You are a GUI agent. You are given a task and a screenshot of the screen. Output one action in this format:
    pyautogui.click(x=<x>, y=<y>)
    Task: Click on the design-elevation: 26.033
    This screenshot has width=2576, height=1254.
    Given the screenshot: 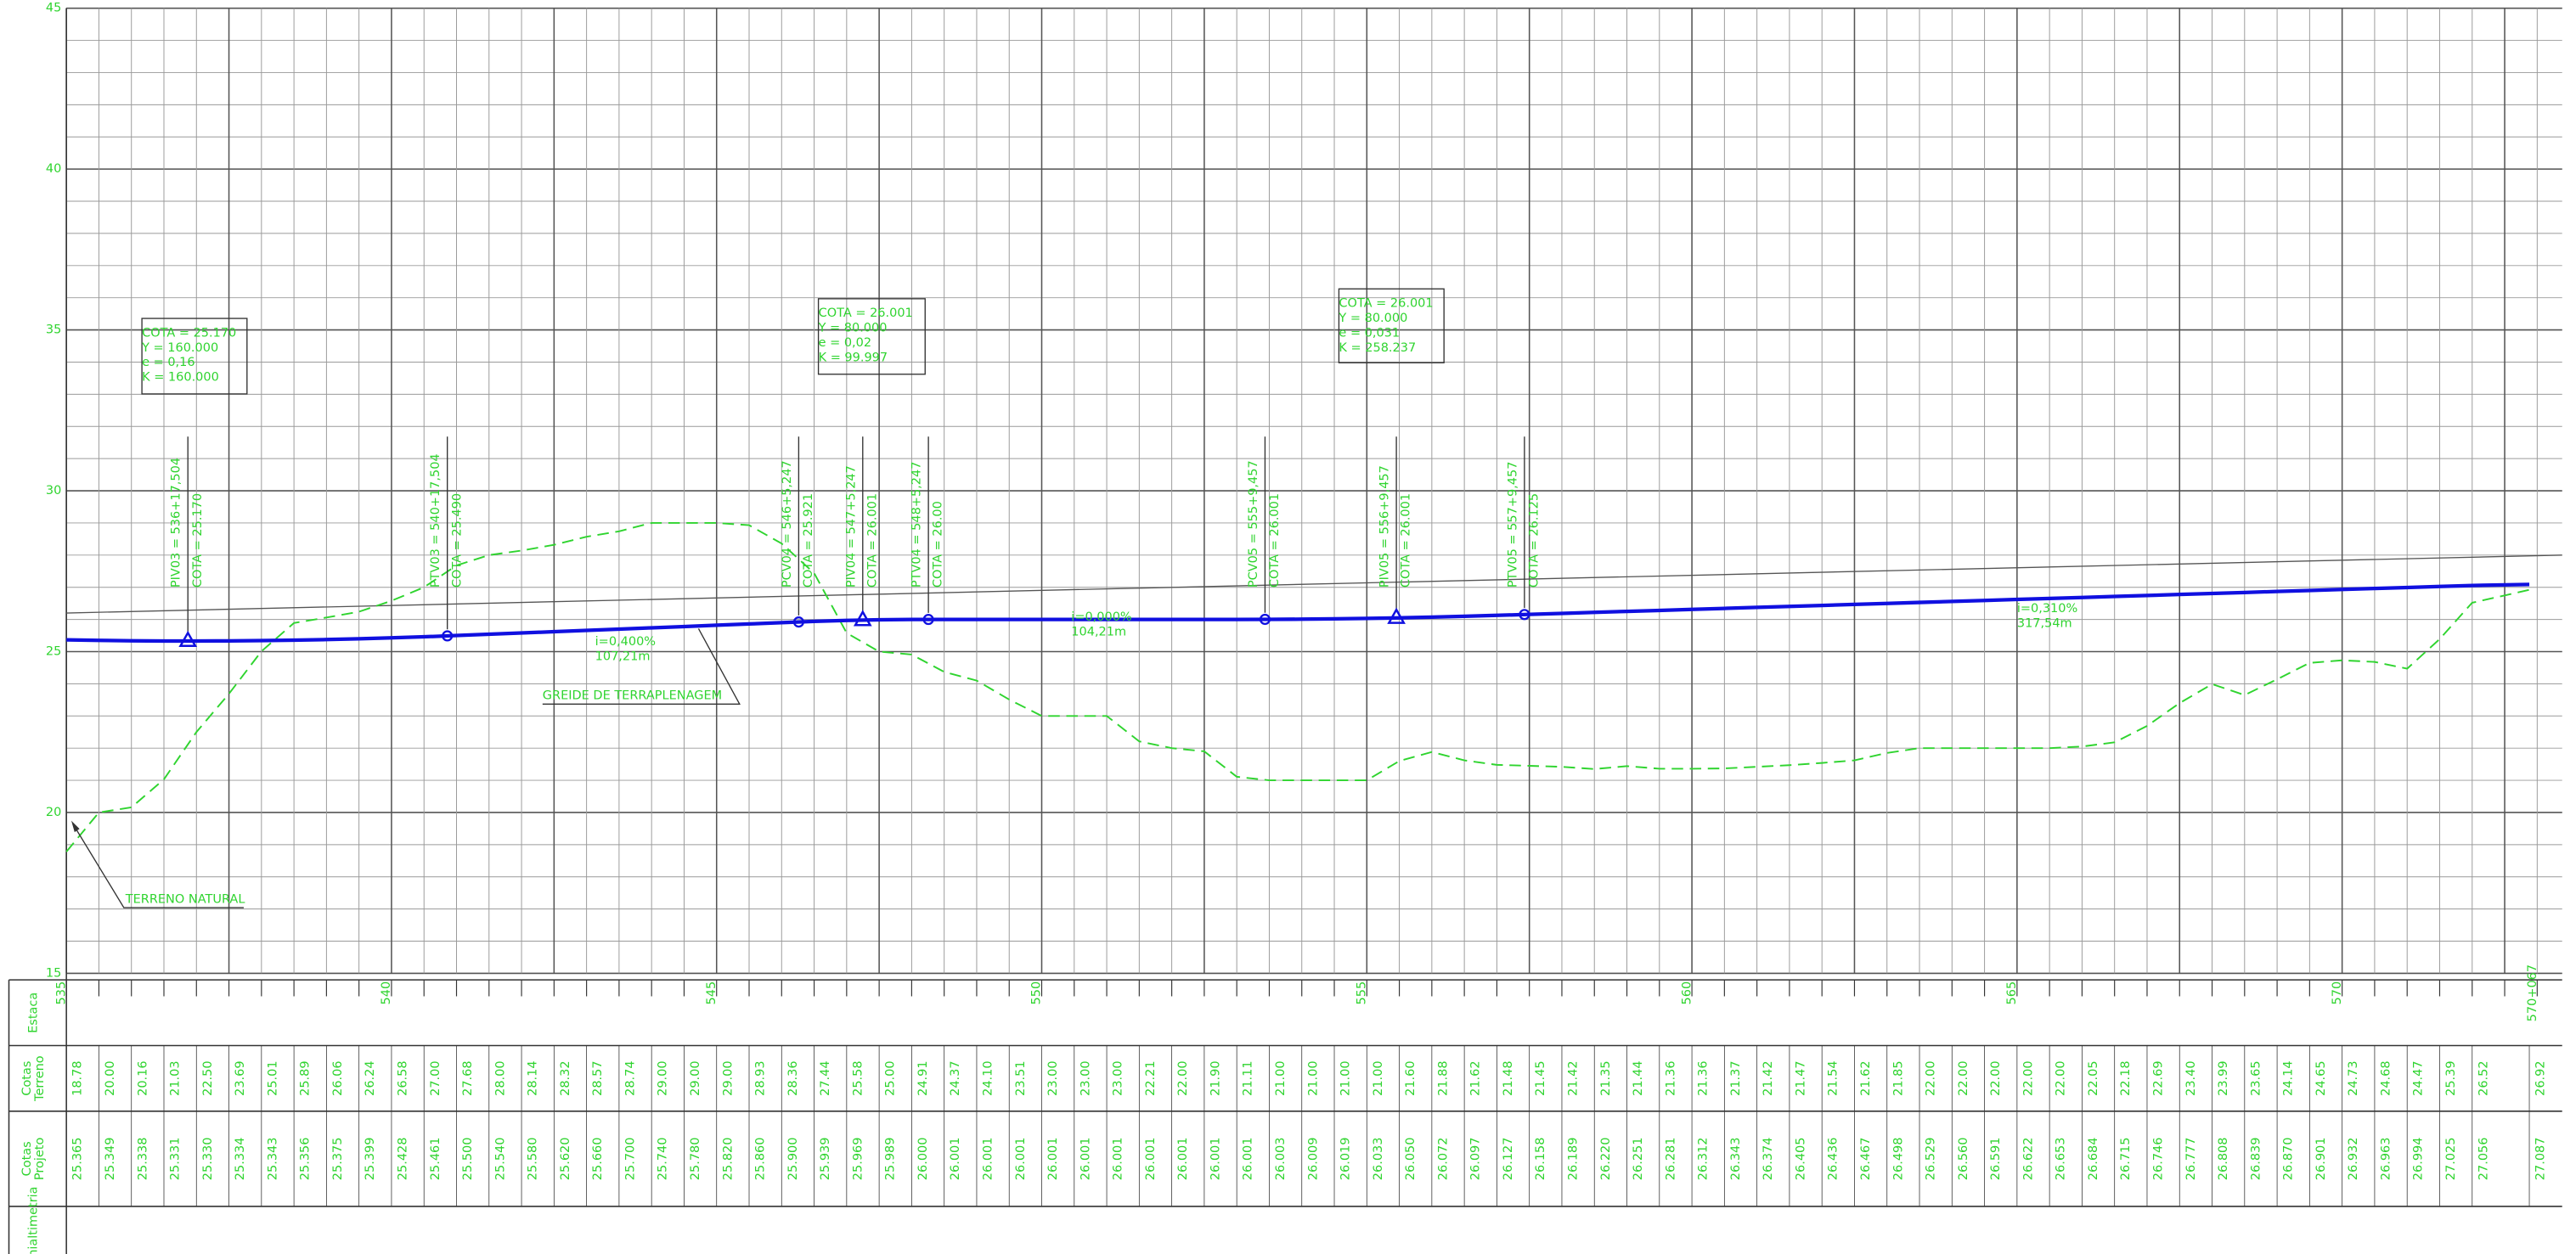 What is the action you would take?
    pyautogui.click(x=1378, y=1159)
    